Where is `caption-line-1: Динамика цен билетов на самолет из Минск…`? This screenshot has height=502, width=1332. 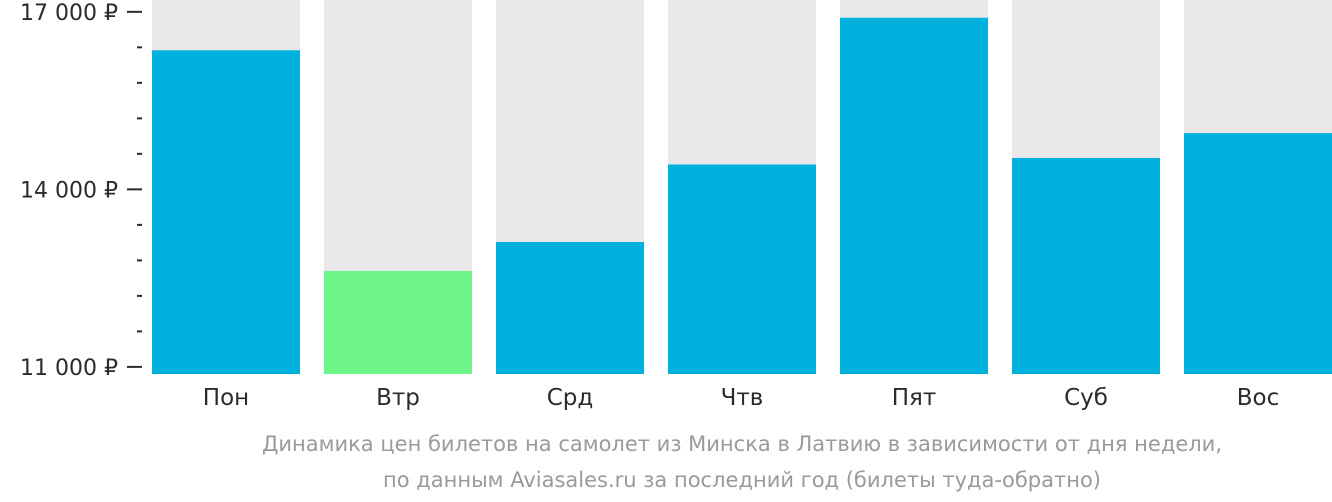
caption-line-1: Динамика цен билетов на самолет из Минск… is located at coordinates (742, 444).